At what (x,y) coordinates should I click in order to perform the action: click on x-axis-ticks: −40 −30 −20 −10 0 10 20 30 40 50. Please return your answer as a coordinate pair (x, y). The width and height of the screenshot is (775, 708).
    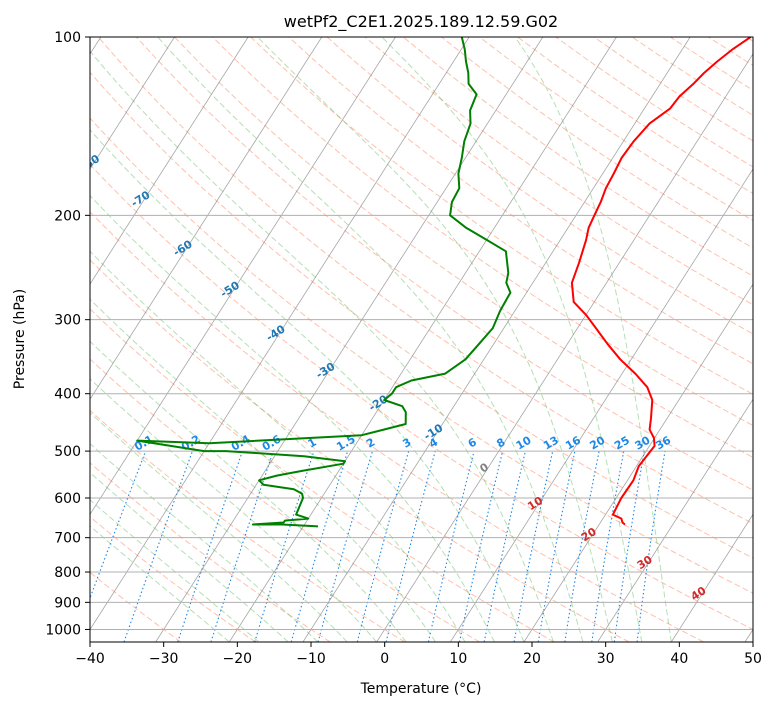
    Looking at the image, I should click on (418, 654).